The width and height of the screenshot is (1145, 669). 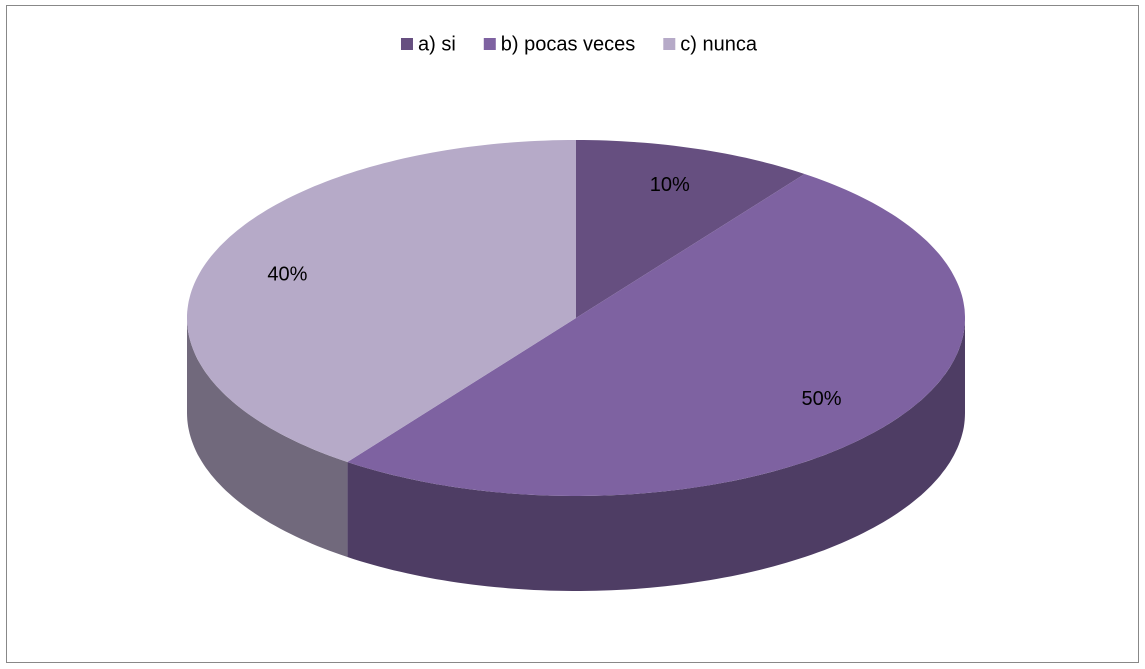 I want to click on data-label: 50%, so click(x=821, y=399).